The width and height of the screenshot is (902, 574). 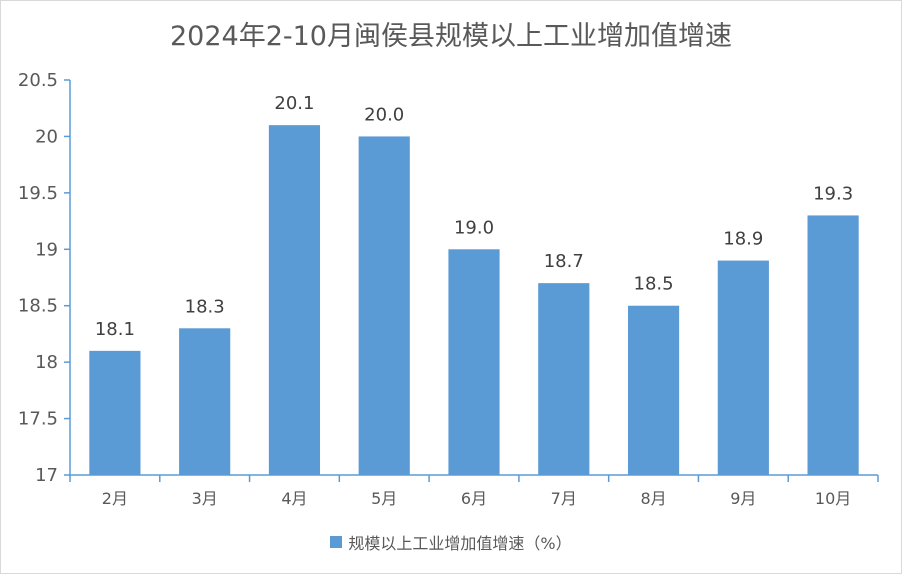 What do you see at coordinates (564, 498) in the screenshot?
I see `x-tick-label: 7月` at bounding box center [564, 498].